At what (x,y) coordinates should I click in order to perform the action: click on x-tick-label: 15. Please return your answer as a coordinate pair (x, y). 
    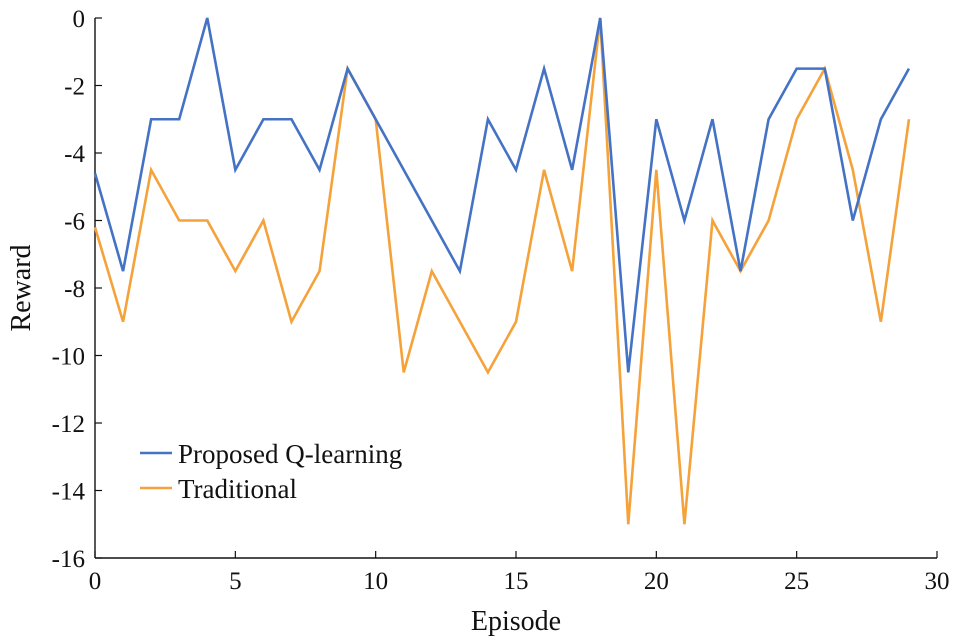
    Looking at the image, I should click on (516, 581).